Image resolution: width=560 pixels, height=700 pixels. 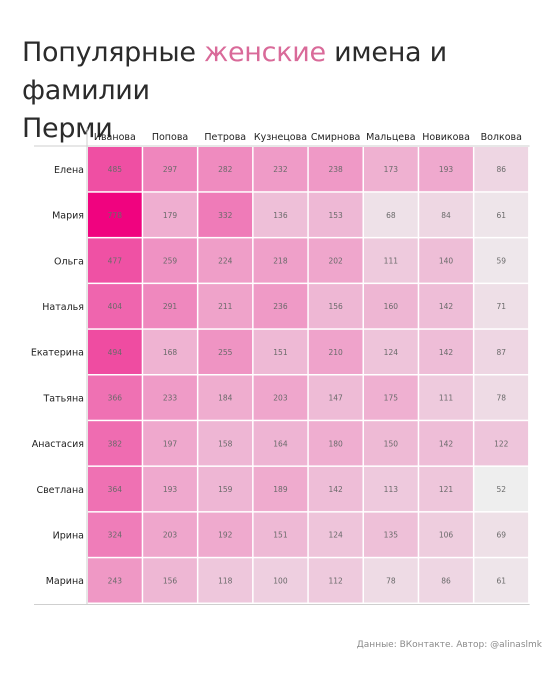 I want to click on cell-value-label: 68, so click(x=391, y=215).